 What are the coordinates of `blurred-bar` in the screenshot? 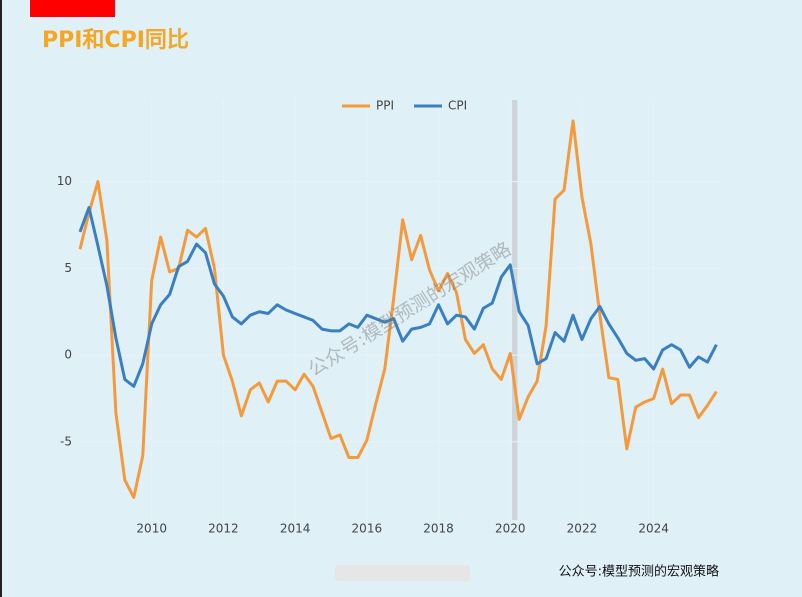 It's located at (402, 573).